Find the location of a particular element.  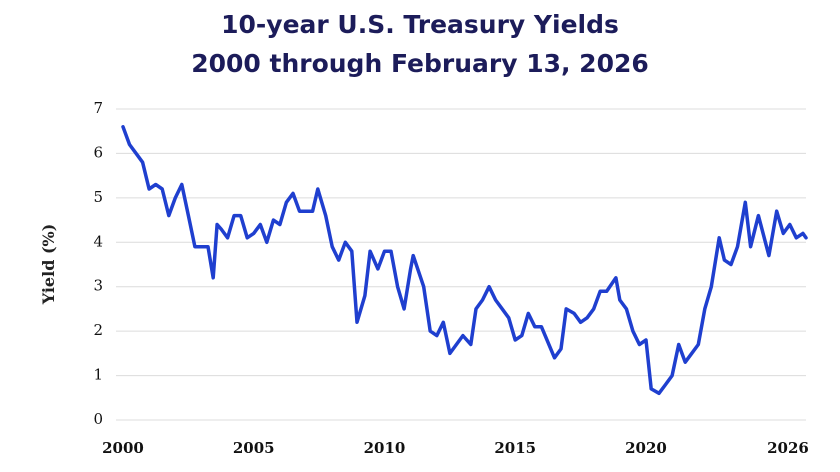

x-tick-label: 2000 is located at coordinates (123, 448).